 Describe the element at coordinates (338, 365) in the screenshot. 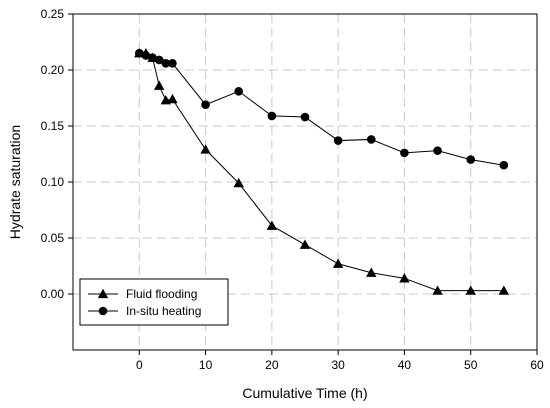

I see `x-tick-label-3: 30` at that location.